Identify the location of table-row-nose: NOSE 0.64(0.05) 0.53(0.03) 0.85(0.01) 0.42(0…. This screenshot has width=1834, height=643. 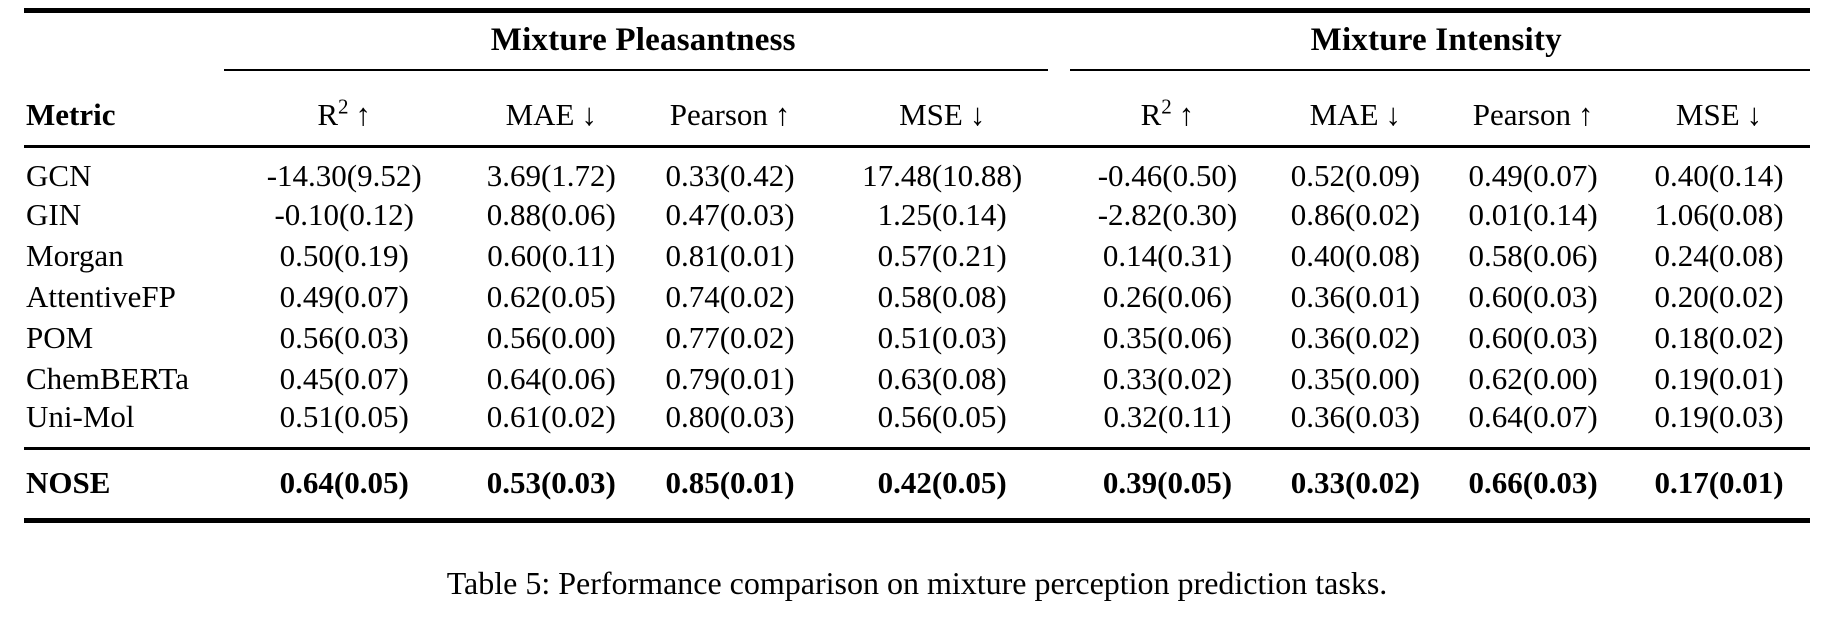
(917, 484).